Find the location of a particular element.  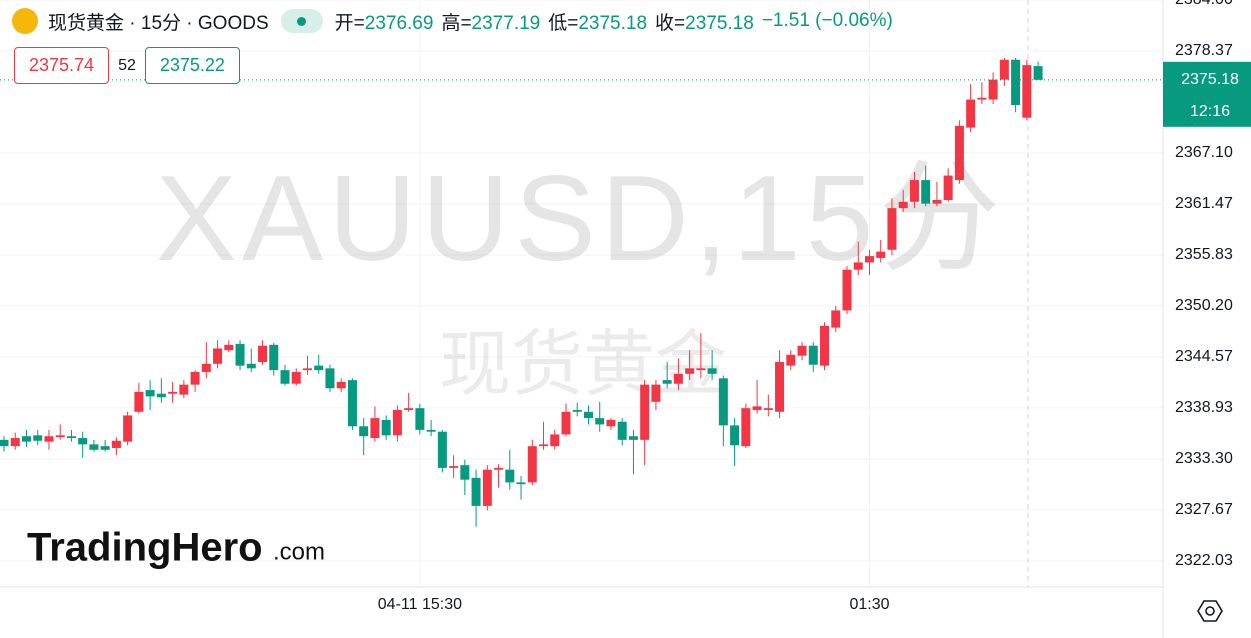

countdown: 12:16 is located at coordinates (1210, 111).